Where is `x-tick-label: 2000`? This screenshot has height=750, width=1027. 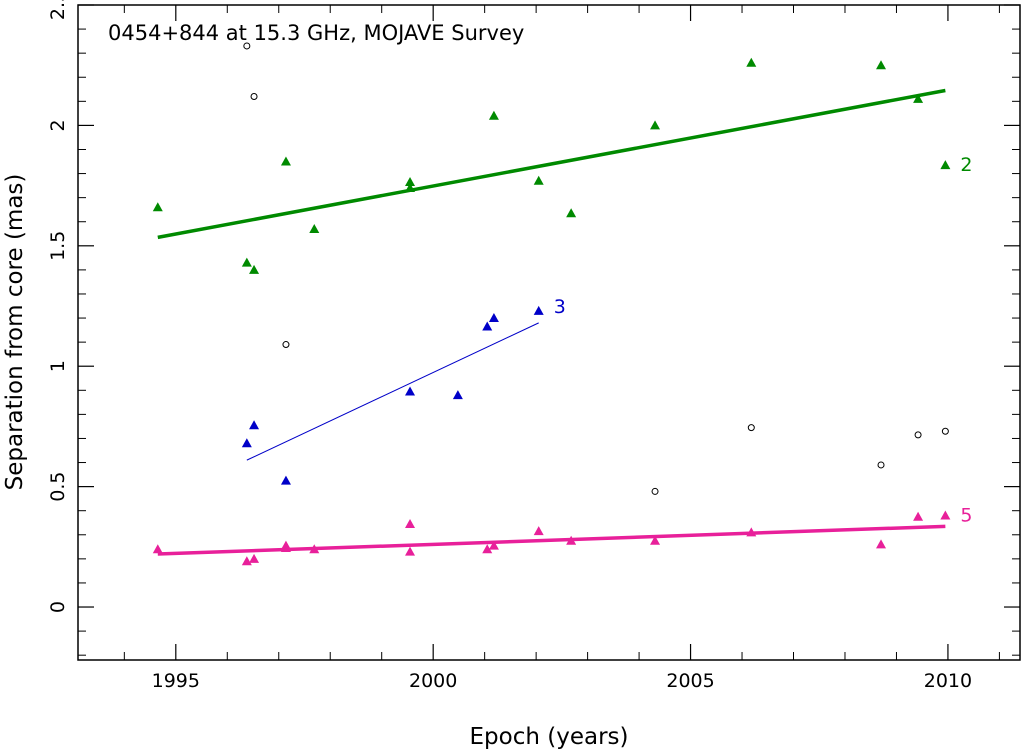 x-tick-label: 2000 is located at coordinates (433, 681).